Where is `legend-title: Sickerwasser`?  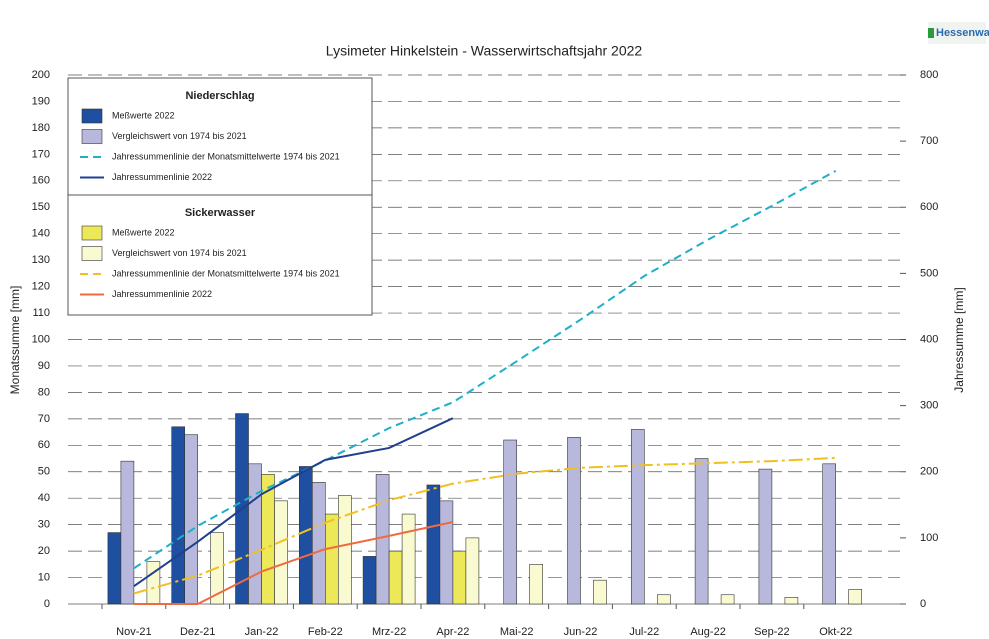
legend-title: Sickerwasser is located at coordinates (220, 213).